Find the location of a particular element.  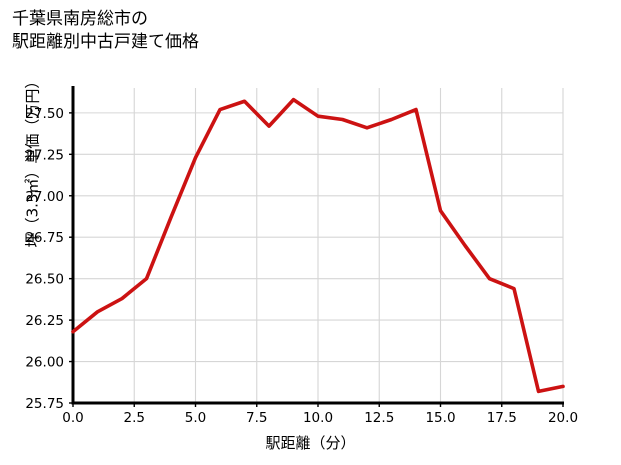

y-tick-label: 26.50 is located at coordinates (44, 280).